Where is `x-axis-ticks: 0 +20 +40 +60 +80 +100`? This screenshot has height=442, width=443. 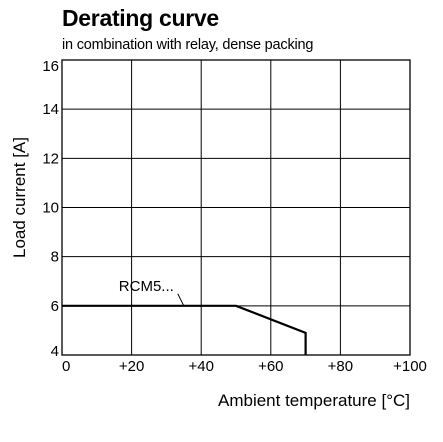
x-axis-ticks: 0 +20 +40 +60 +80 +100 is located at coordinates (244, 366).